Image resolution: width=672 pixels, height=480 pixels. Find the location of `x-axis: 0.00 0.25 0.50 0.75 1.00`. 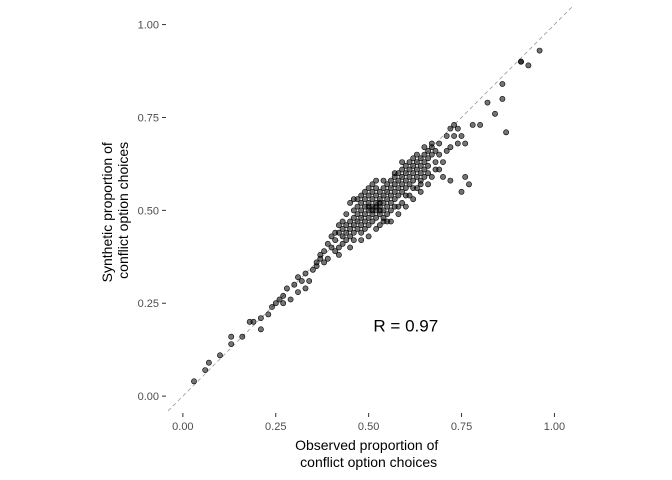

x-axis: 0.00 0.25 0.50 0.75 1.00 is located at coordinates (368, 423).